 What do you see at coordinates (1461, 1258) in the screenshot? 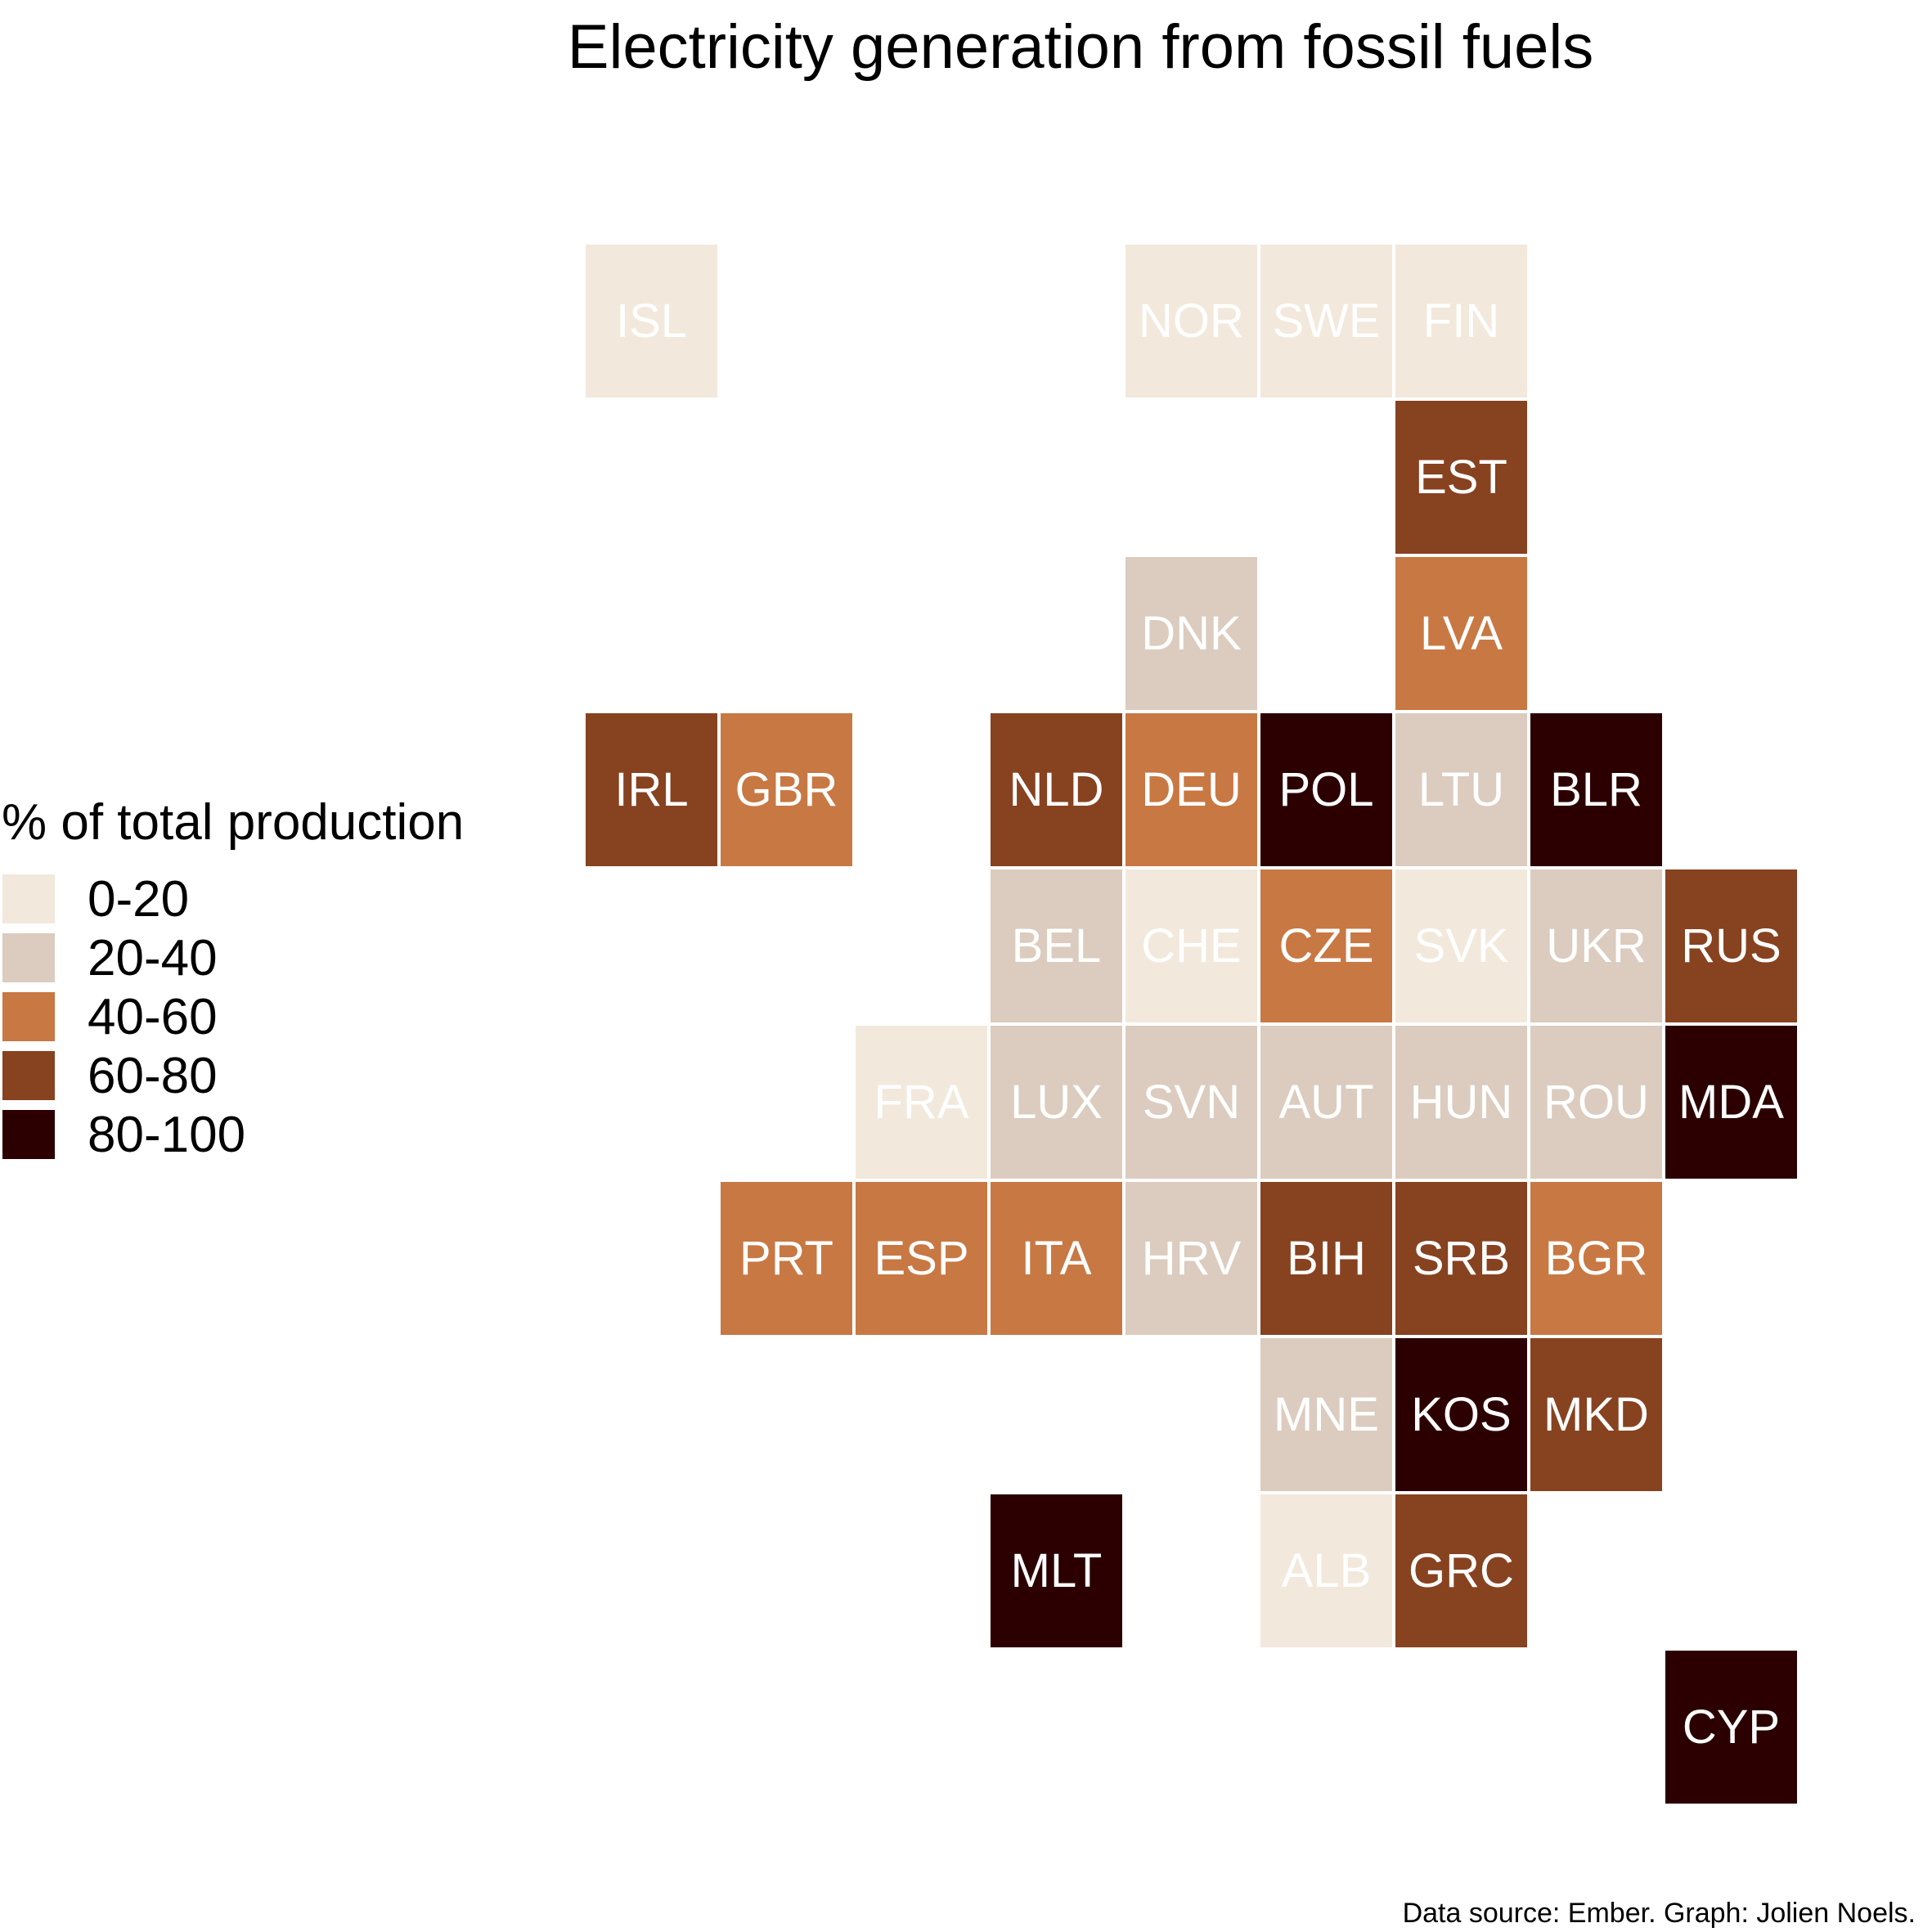
I see `country-tile-srb: SRB` at bounding box center [1461, 1258].